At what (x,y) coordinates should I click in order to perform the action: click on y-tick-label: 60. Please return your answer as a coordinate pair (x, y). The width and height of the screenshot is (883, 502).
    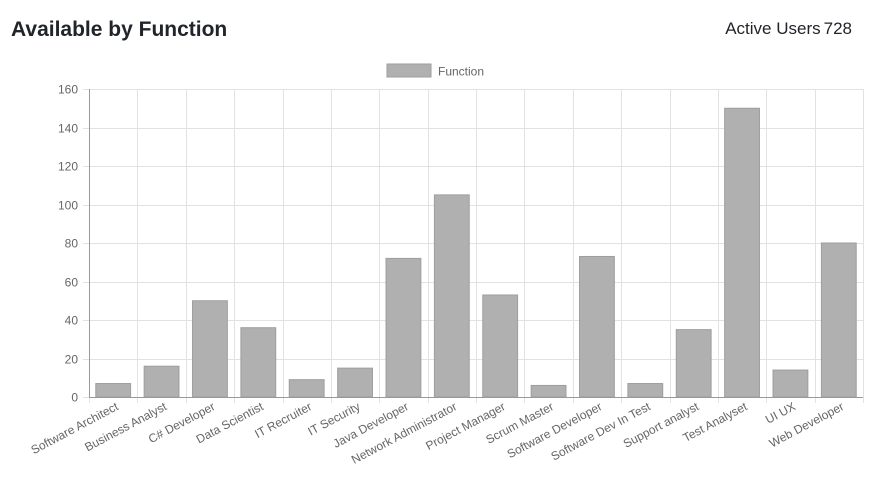
    Looking at the image, I should click on (72, 283).